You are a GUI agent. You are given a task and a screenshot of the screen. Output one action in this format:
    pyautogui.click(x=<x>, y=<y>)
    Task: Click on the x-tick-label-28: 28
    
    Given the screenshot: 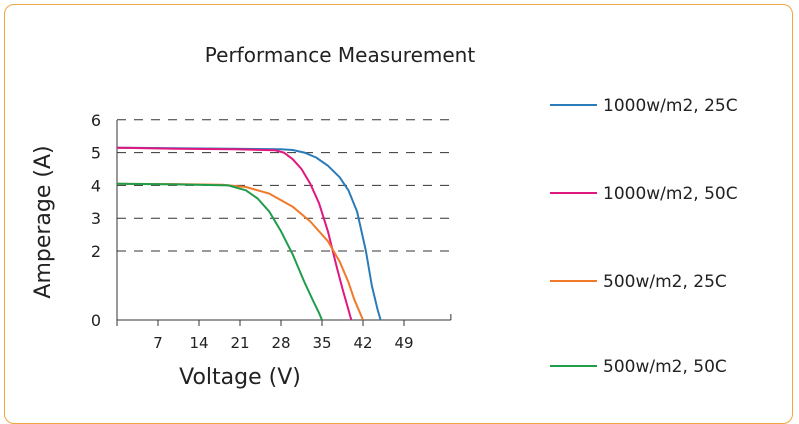 What is the action you would take?
    pyautogui.click(x=280, y=343)
    